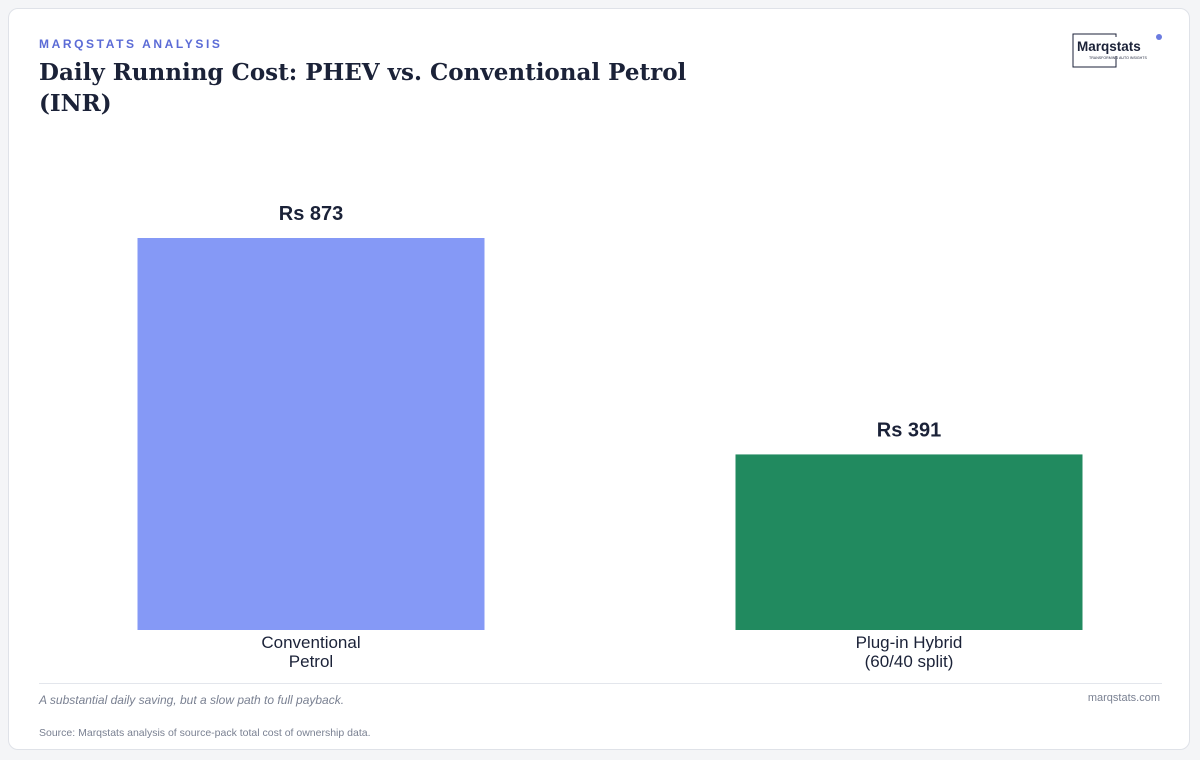 The image size is (1200, 760). I want to click on site-link: marqstats.com, so click(1123, 698).